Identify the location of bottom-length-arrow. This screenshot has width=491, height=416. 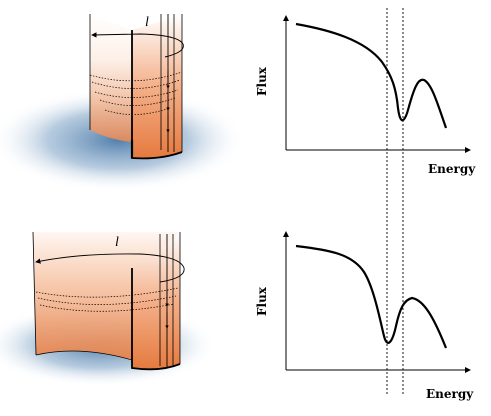
(110, 268).